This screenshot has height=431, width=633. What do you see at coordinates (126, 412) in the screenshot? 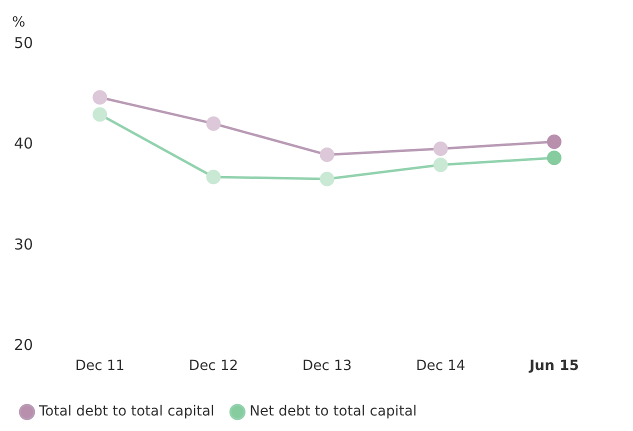
I see `legend-label: Total debt to total capital` at bounding box center [126, 412].